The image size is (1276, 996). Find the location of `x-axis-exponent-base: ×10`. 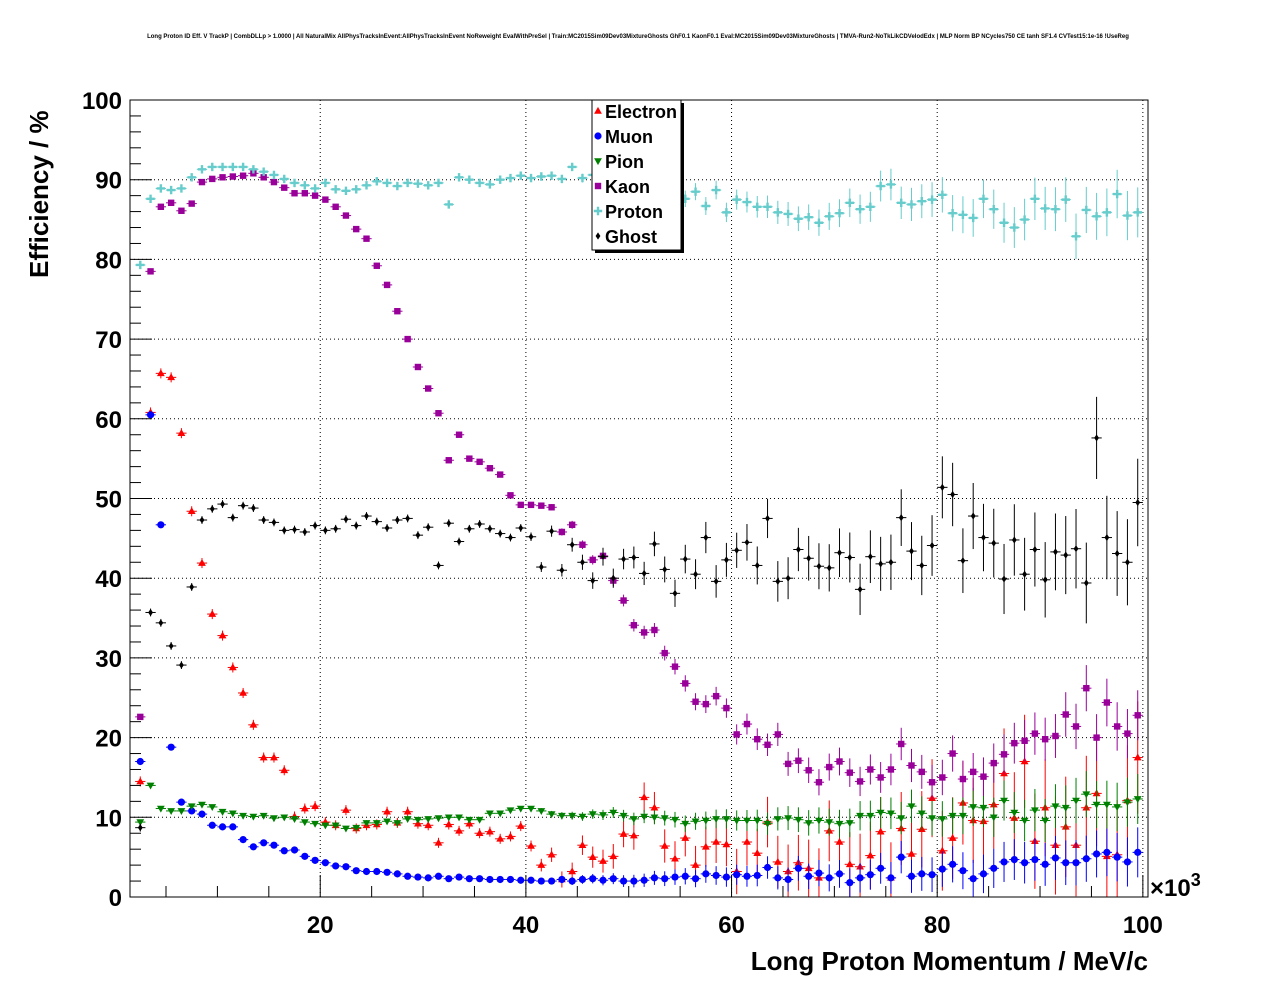

x-axis-exponent-base: ×10 is located at coordinates (1170, 888).